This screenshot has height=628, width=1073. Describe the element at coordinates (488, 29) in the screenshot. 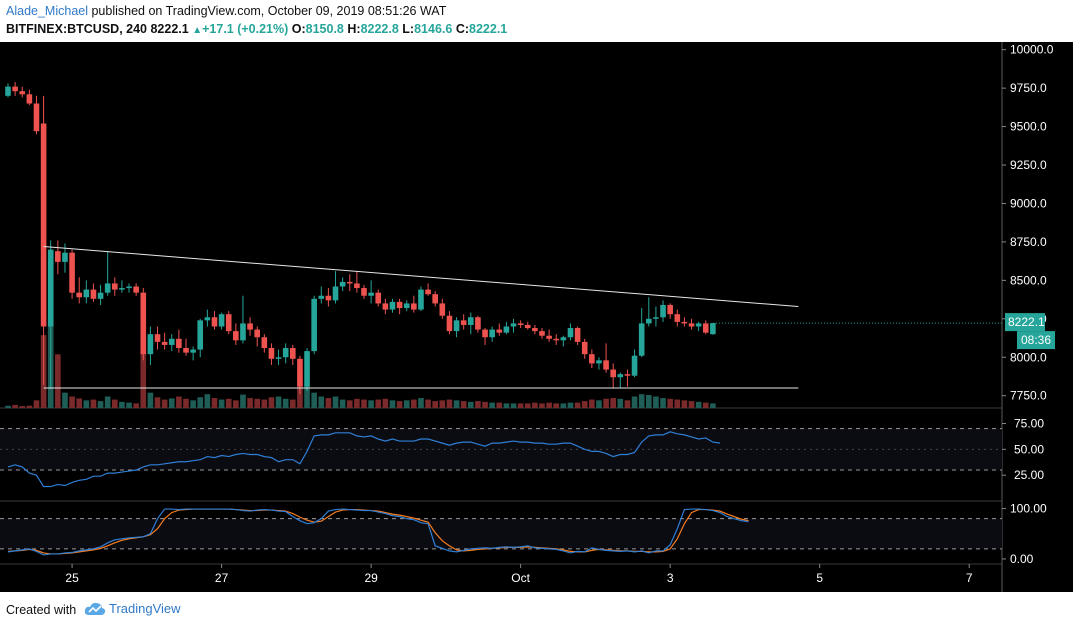

I see `close-value: 8222.1` at that location.